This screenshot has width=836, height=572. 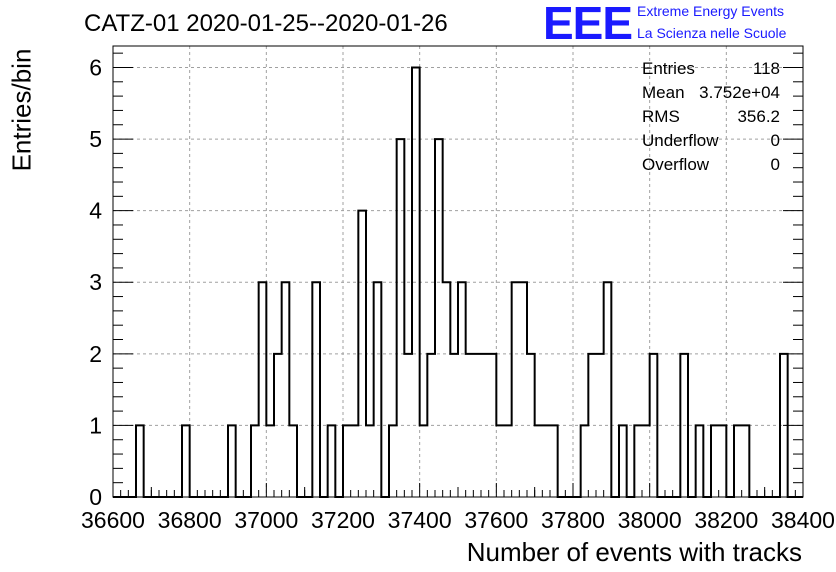 What do you see at coordinates (680, 140) in the screenshot?
I see `stats-key: Underflow` at bounding box center [680, 140].